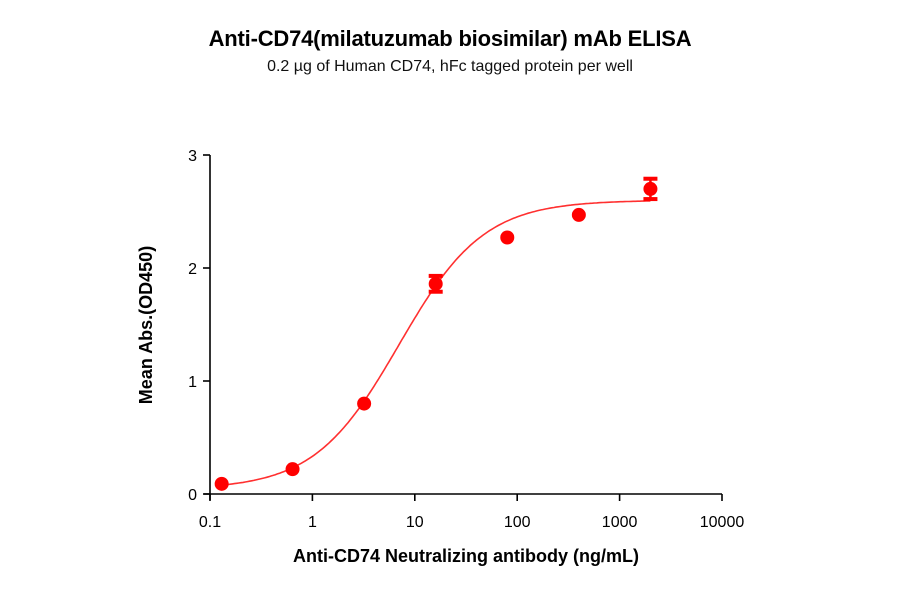 Image resolution: width=900 pixels, height=594 pixels. I want to click on y-tick-label: 3, so click(192, 156).